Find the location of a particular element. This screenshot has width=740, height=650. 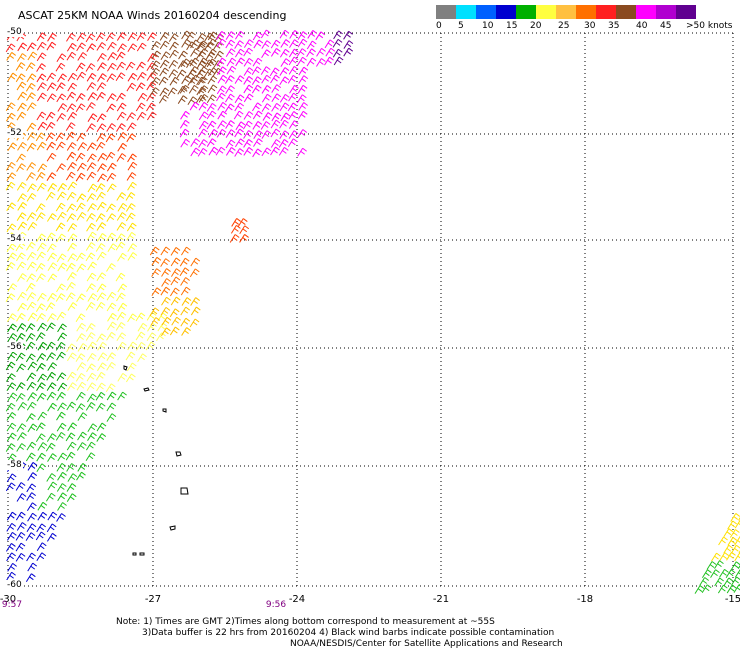

colorbar-label: 0 is located at coordinates (439, 26).